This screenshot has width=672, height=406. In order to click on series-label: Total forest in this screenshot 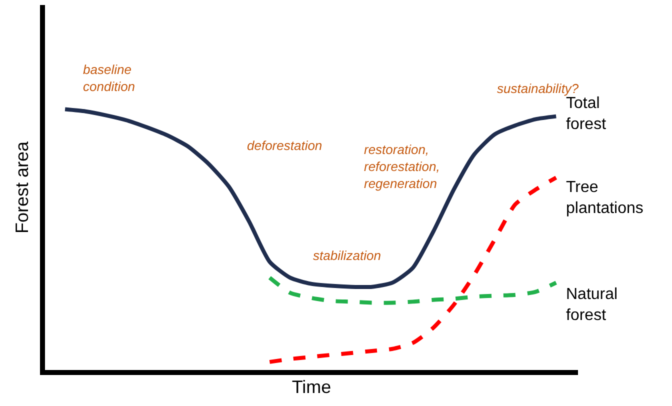, I will do `click(586, 114)`.